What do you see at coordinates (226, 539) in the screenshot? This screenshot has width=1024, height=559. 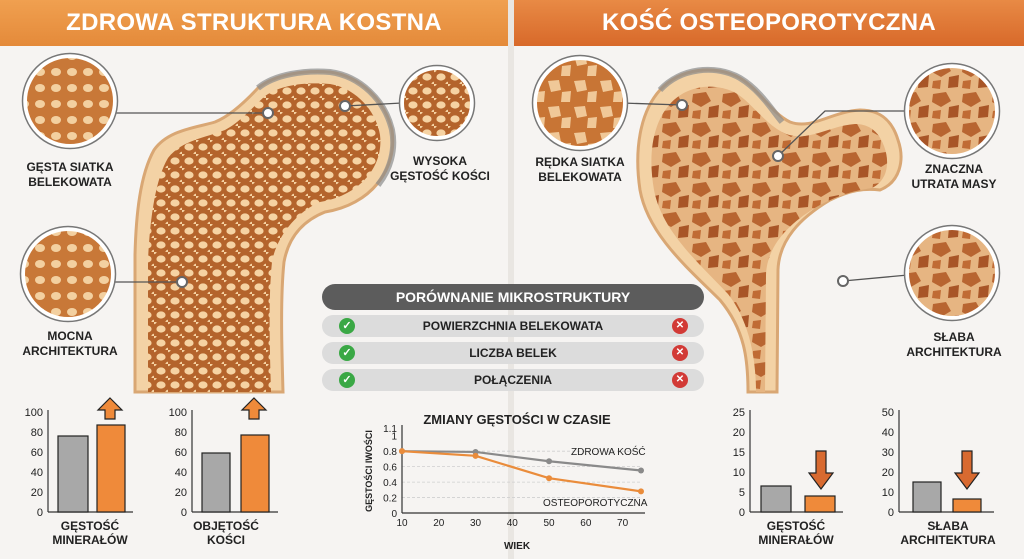 I see `bar-chart-caption-line2: KOŚCI` at bounding box center [226, 539].